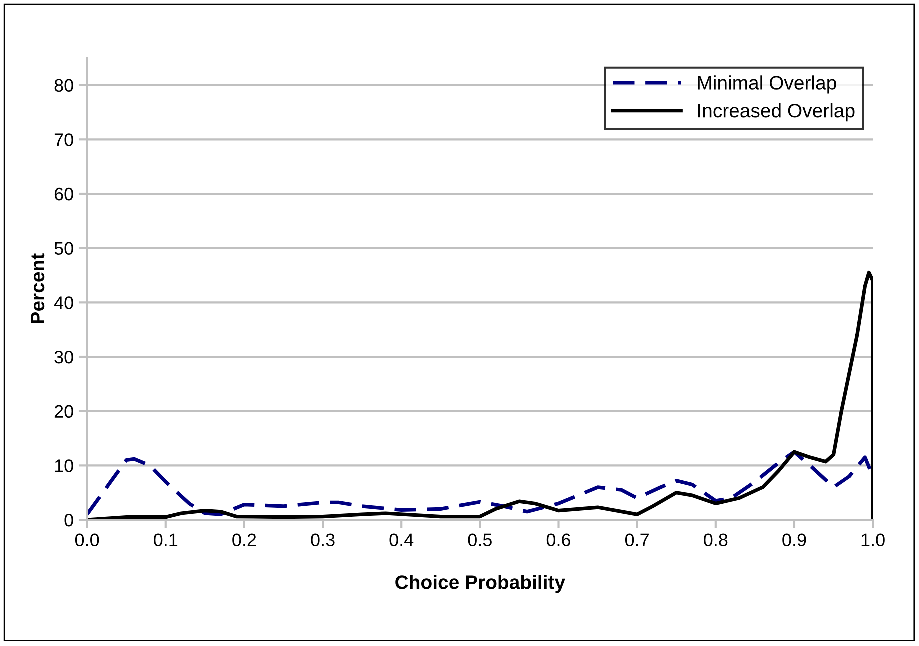 The width and height of the screenshot is (919, 646). Describe the element at coordinates (873, 540) in the screenshot. I see `x-tick-label: 1.0` at that location.